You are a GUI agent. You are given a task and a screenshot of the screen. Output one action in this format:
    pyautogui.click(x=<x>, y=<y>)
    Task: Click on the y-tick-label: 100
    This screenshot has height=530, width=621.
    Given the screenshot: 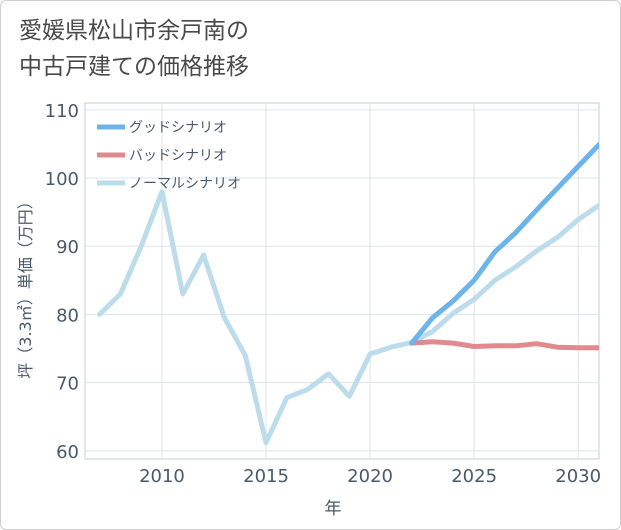 What is the action you would take?
    pyautogui.click(x=62, y=179)
    